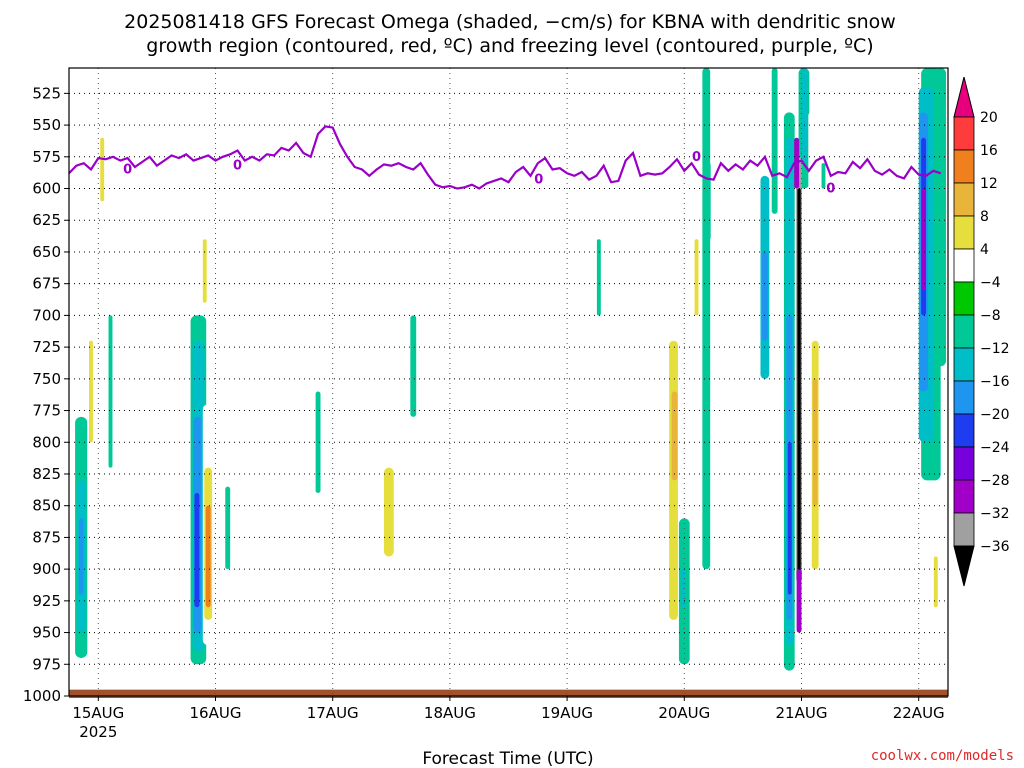 The height and width of the screenshot is (768, 1024). What do you see at coordinates (990, 316) in the screenshot?
I see `colorbar-label-6: −8` at bounding box center [990, 316].